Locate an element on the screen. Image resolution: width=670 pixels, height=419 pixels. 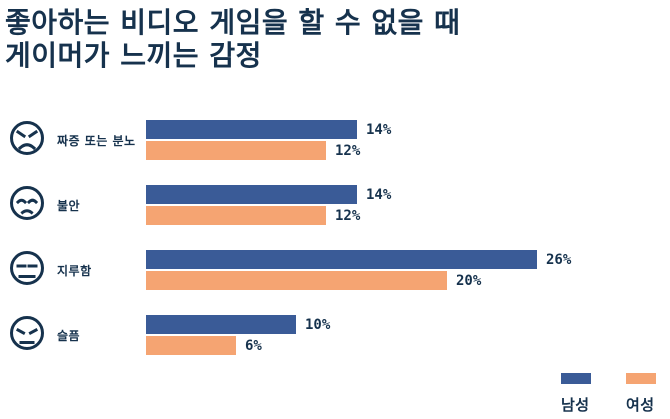
chart-title-line2: 게이머가 느끼는 감정 is located at coordinates (133, 55).